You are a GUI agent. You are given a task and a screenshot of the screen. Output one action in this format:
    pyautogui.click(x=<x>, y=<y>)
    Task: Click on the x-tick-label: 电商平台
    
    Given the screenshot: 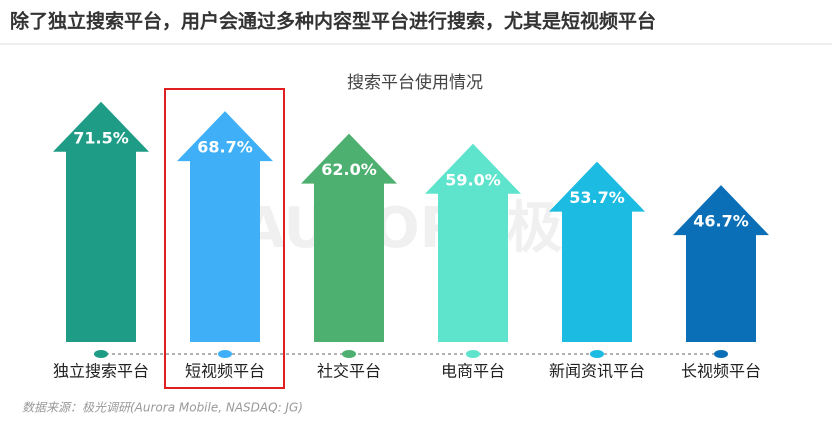 What is the action you would take?
    pyautogui.click(x=473, y=371)
    